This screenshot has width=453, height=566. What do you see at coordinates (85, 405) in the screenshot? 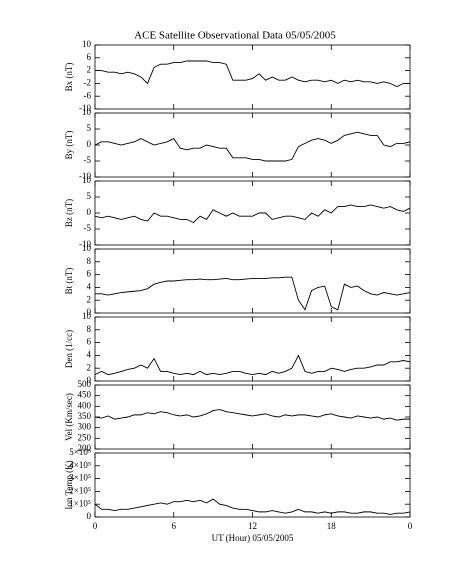
I see `y-tick-label: 400` at bounding box center [85, 405].